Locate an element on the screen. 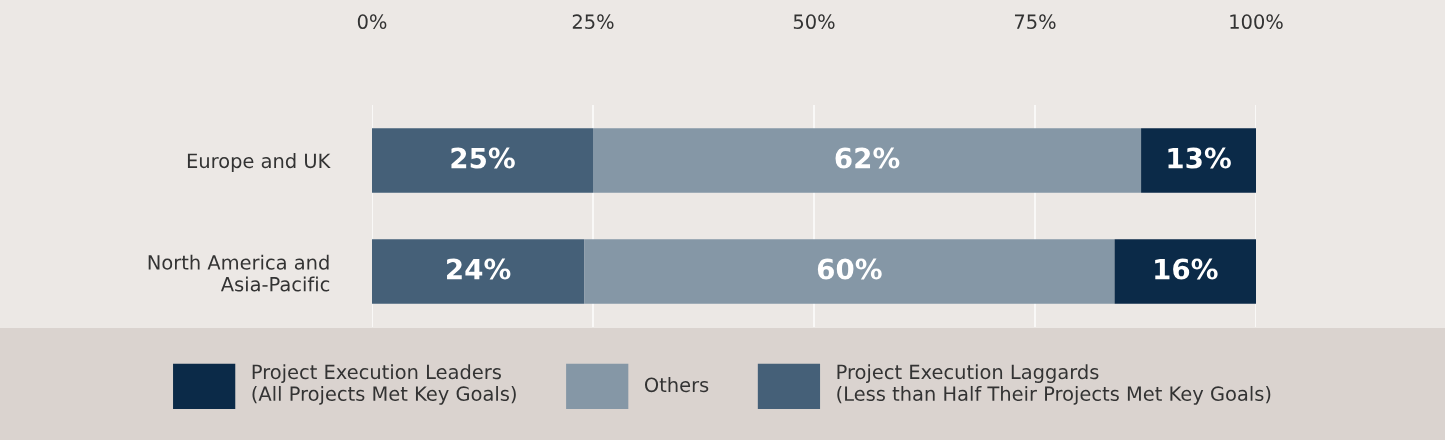 The height and width of the screenshot is (440, 1445). data-label: 24% is located at coordinates (479, 269).